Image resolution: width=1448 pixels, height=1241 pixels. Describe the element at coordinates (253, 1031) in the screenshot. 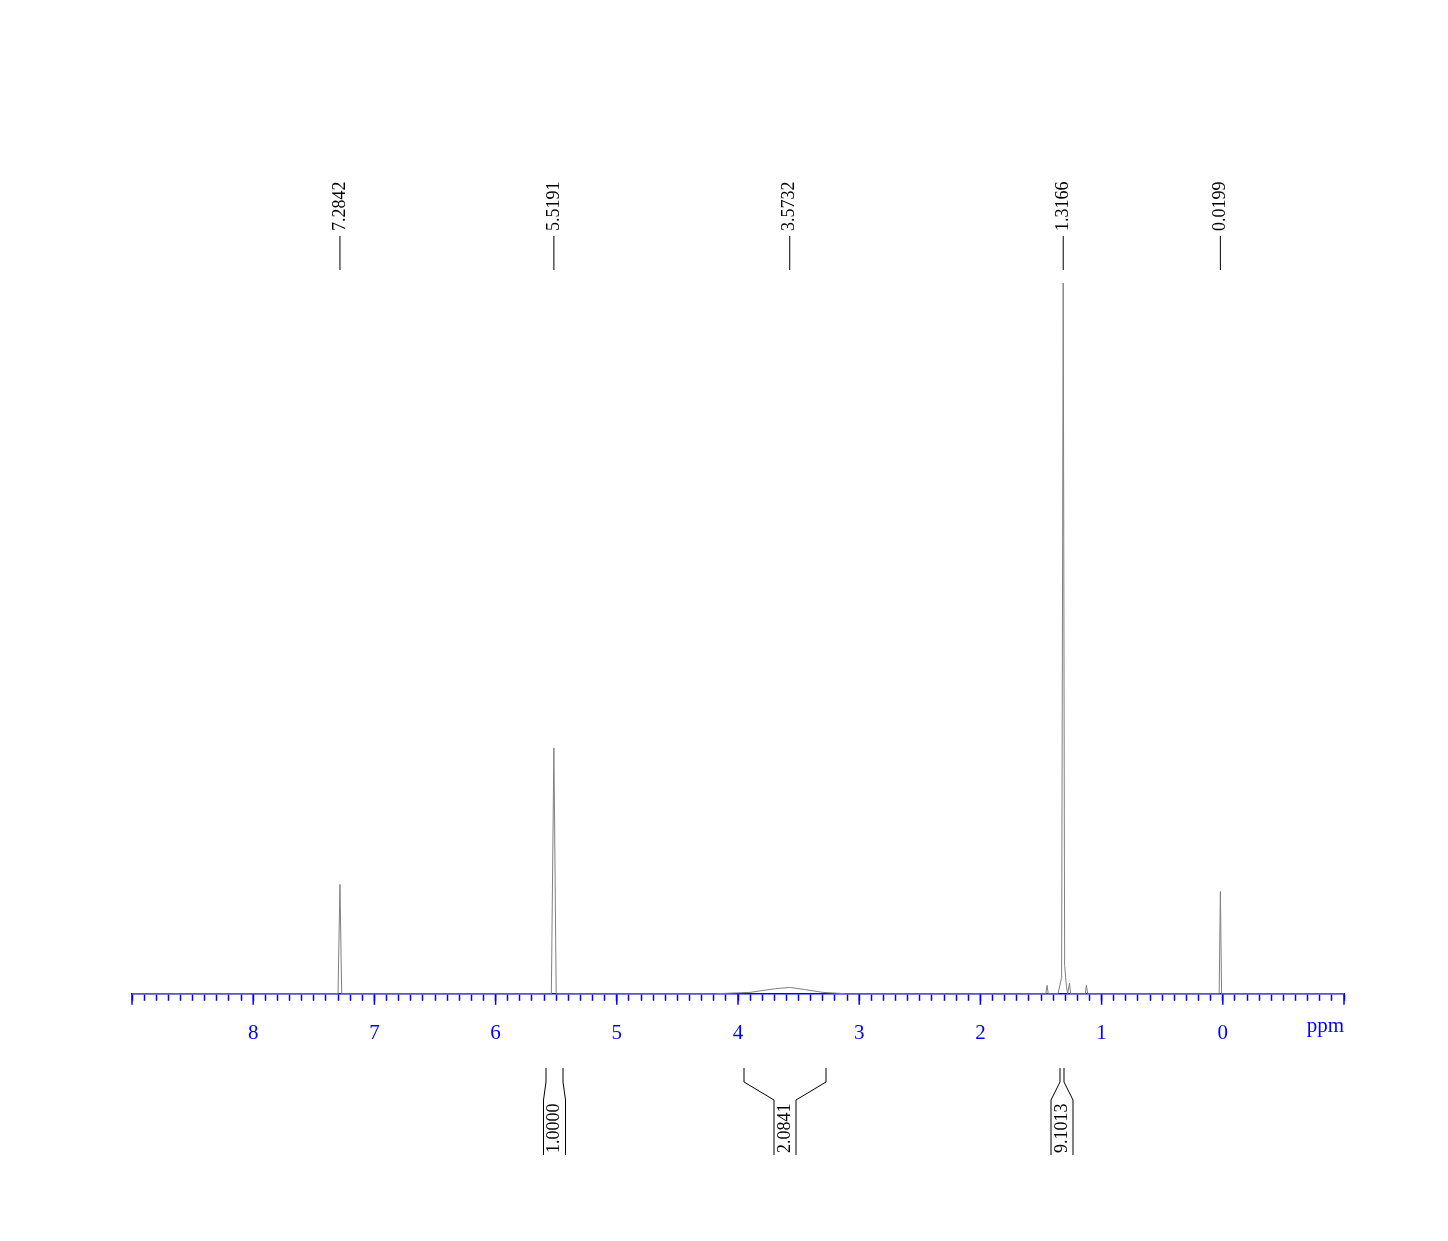

I see `x-tick-label: 8` at that location.